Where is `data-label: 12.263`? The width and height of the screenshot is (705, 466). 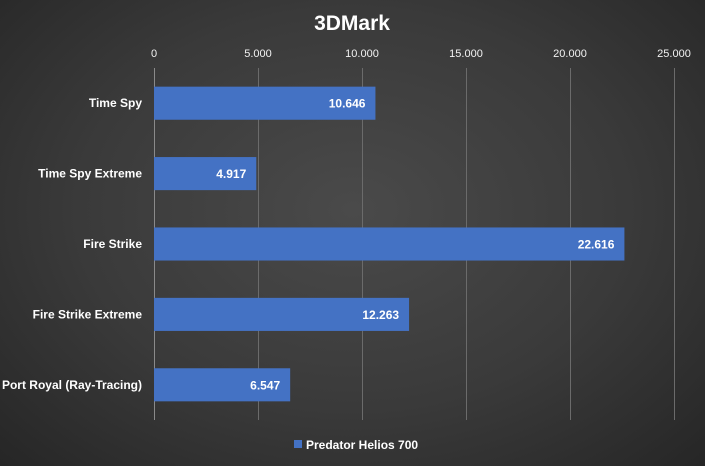 data-label: 12.263 is located at coordinates (380, 315).